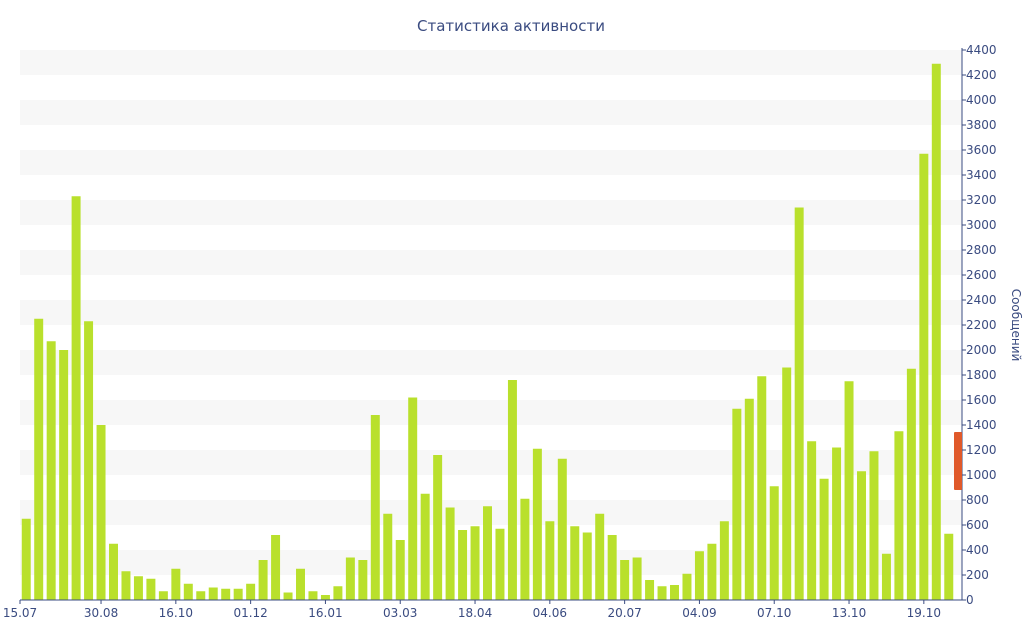  What do you see at coordinates (981, 375) in the screenshot?
I see `y-tick-label: 1800` at bounding box center [981, 375].